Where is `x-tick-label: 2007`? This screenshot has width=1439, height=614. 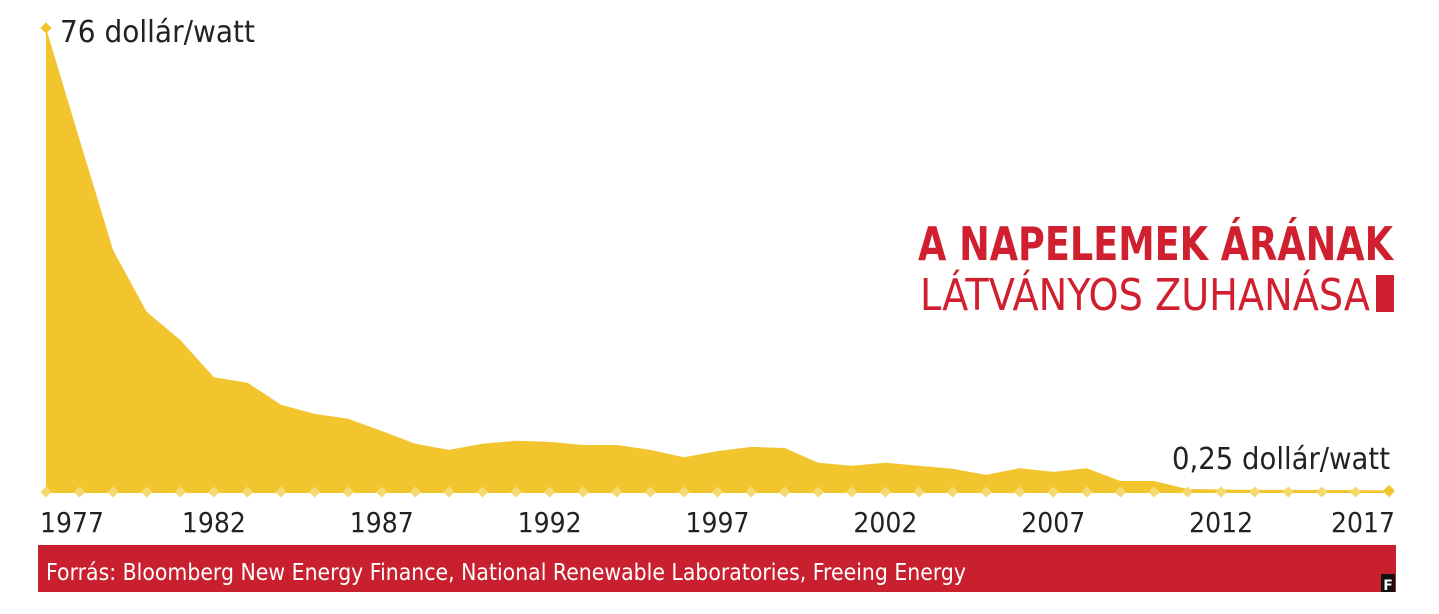 x-tick-label: 2007 is located at coordinates (1053, 522).